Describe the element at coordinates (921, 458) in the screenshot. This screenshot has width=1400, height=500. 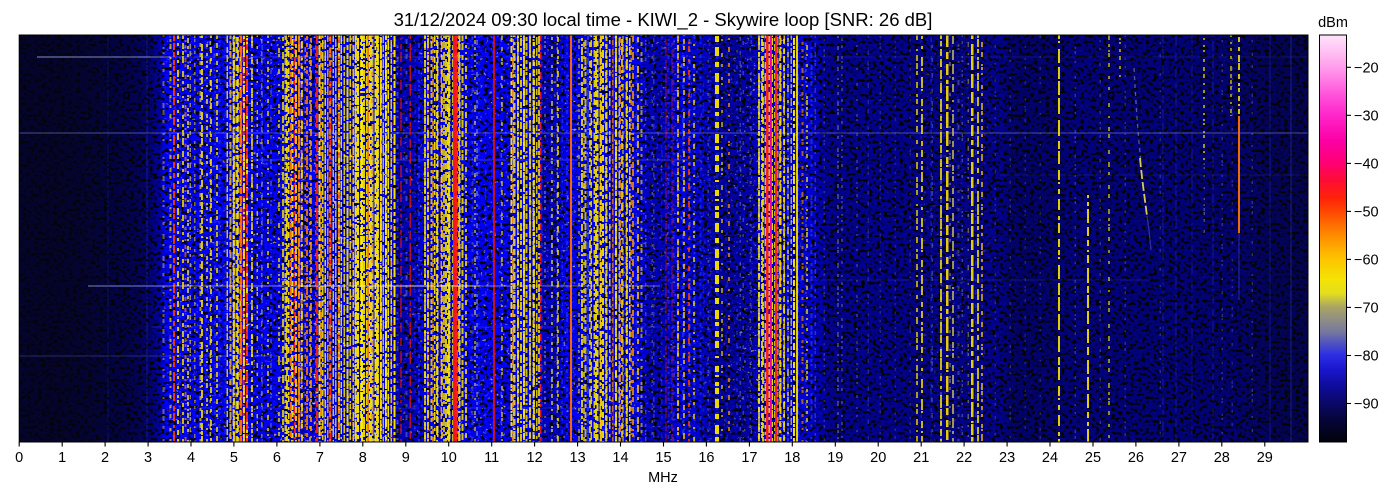
I see `svg-text: 21` at that location.